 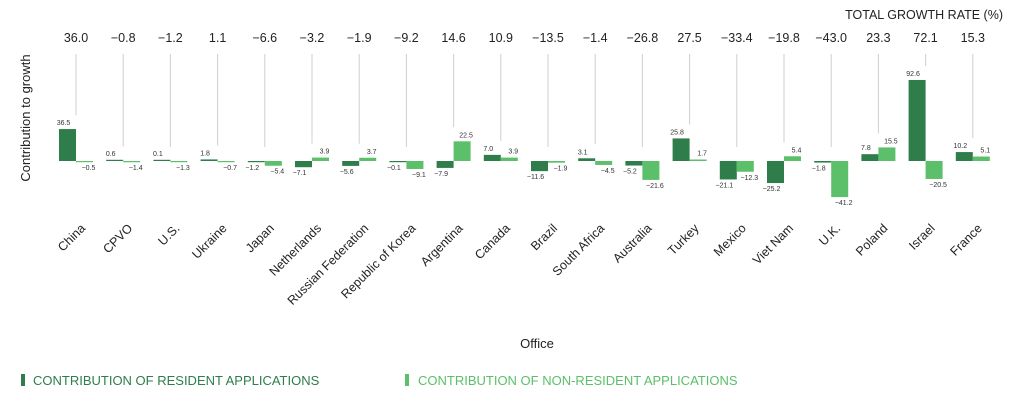 What do you see at coordinates (158, 154) in the screenshot?
I see `resident-label-u-s: 0.1` at bounding box center [158, 154].